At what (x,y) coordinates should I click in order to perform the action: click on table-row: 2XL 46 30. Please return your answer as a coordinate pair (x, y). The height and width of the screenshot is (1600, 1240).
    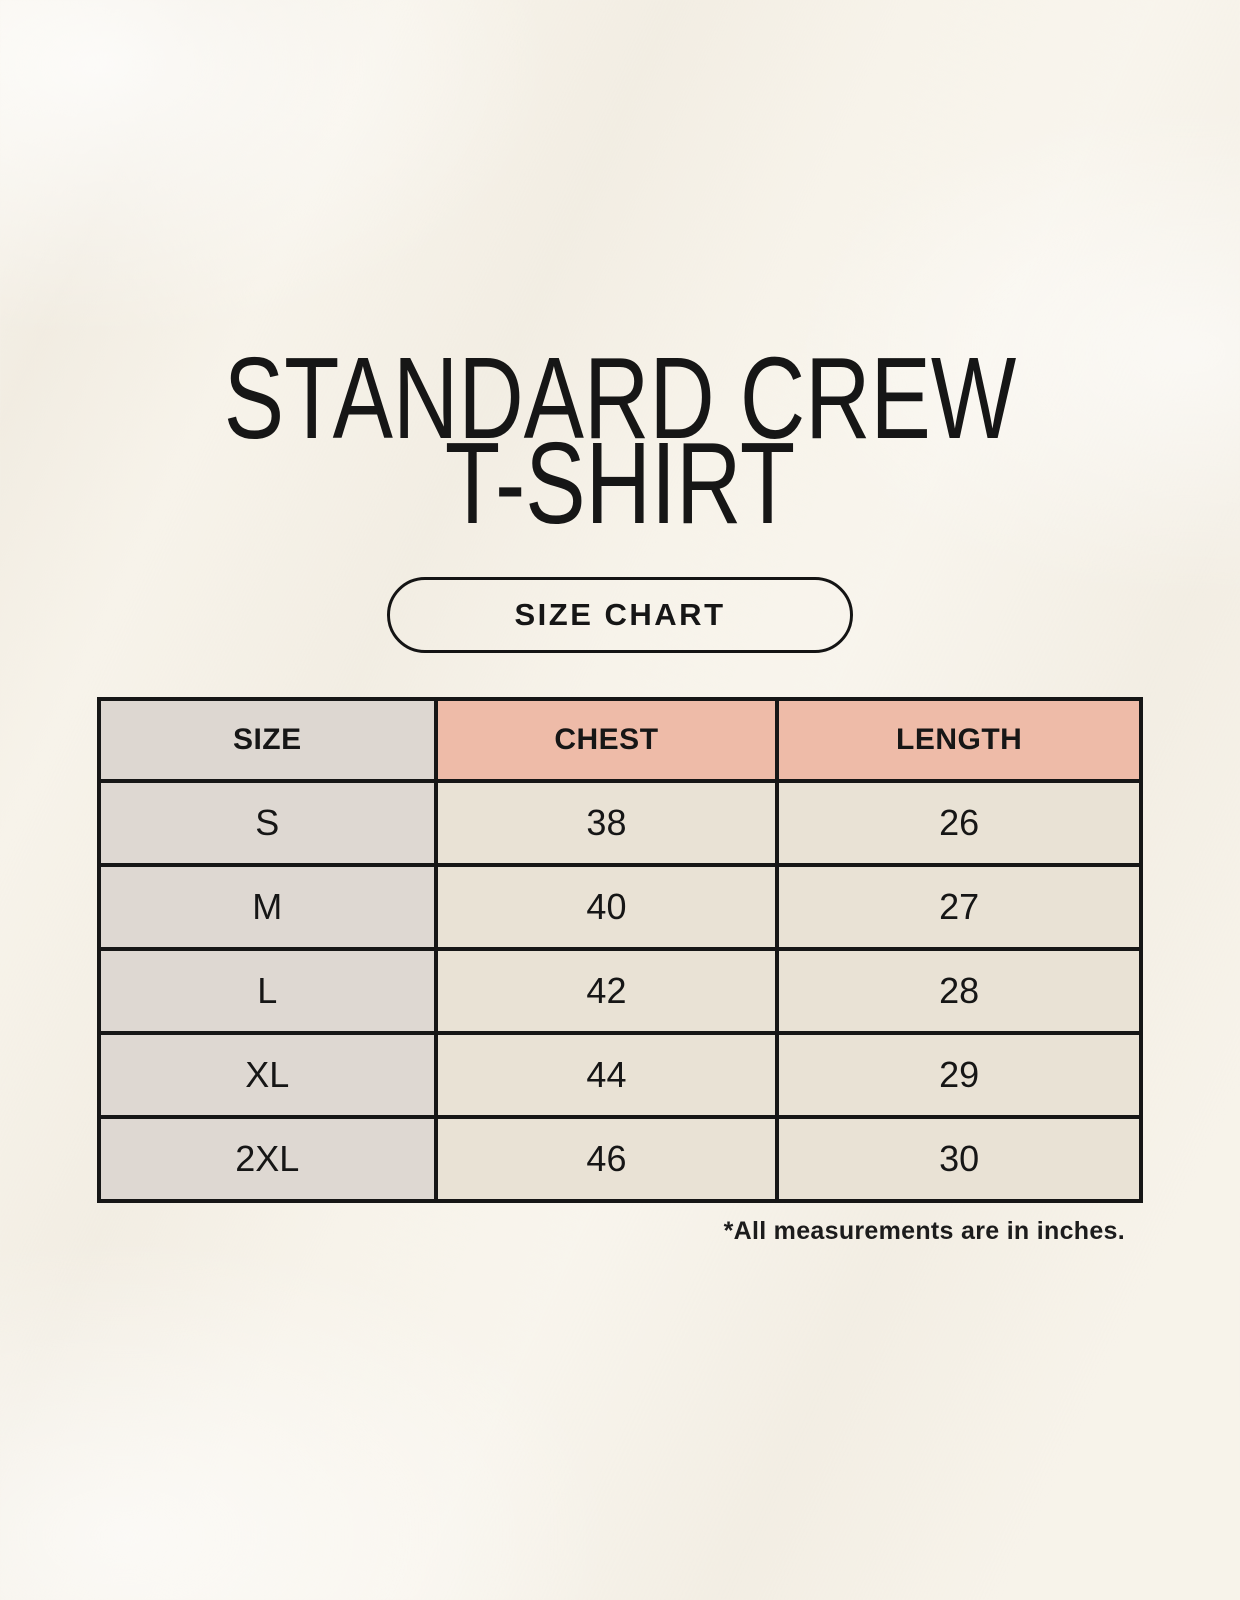
    Looking at the image, I should click on (620, 1159).